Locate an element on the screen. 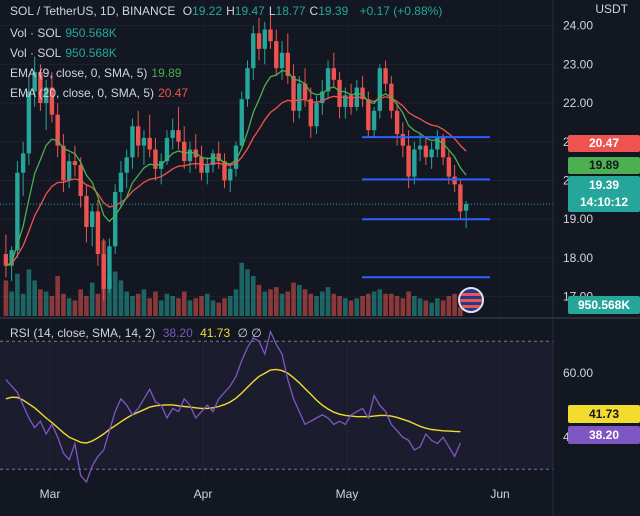  change-value: +0.17 (+0.88%) is located at coordinates (401, 11).